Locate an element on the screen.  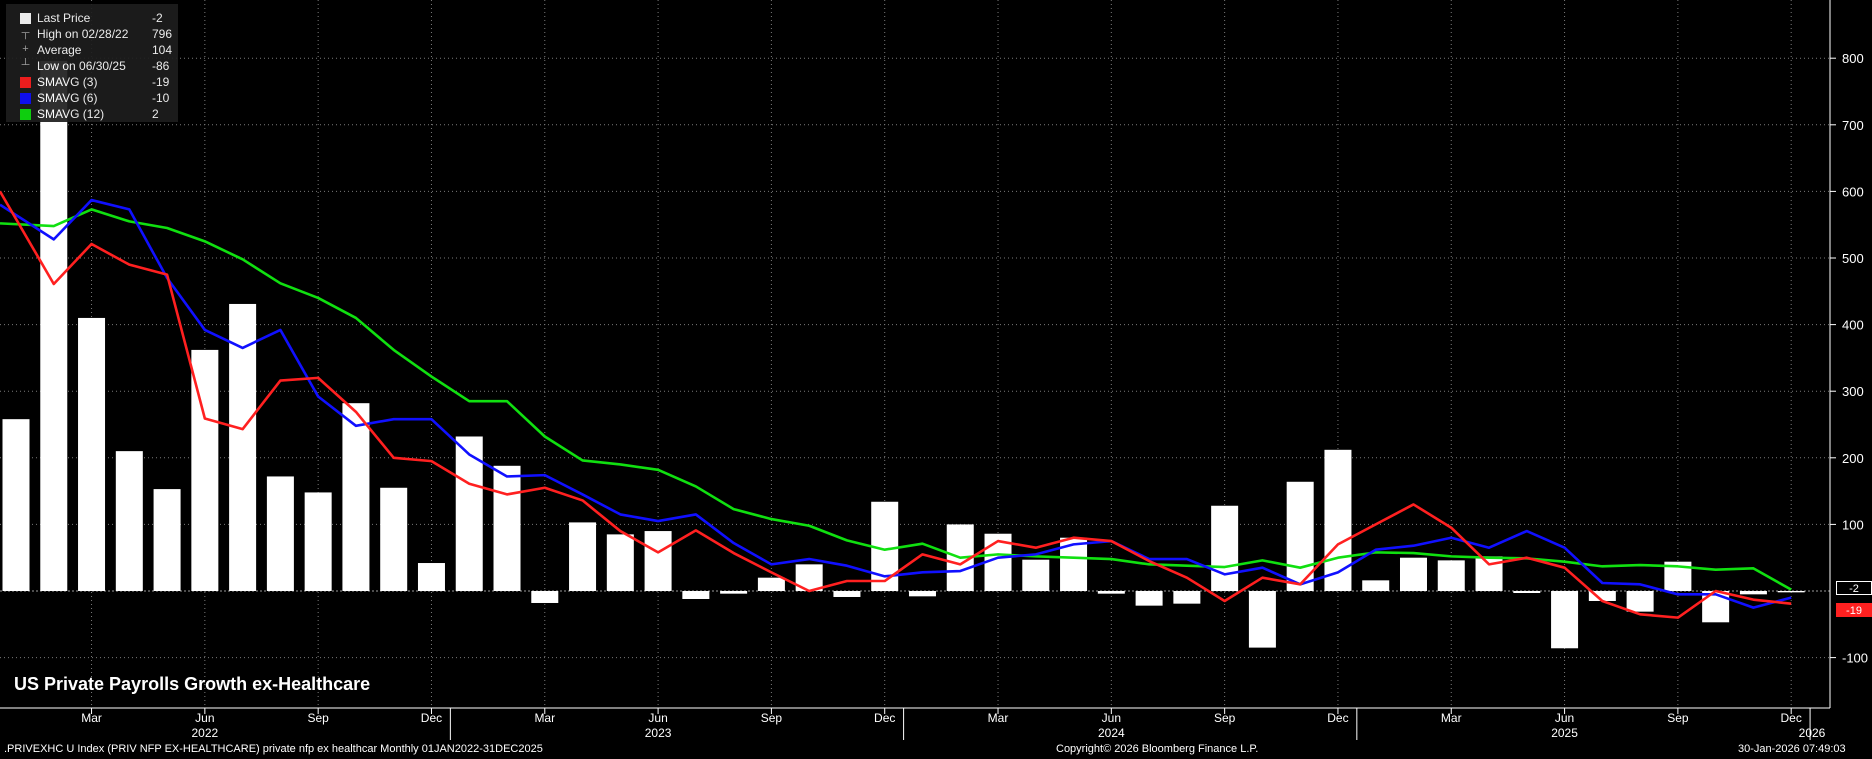
legend-label: SMAVG (6) is located at coordinates (67, 98).